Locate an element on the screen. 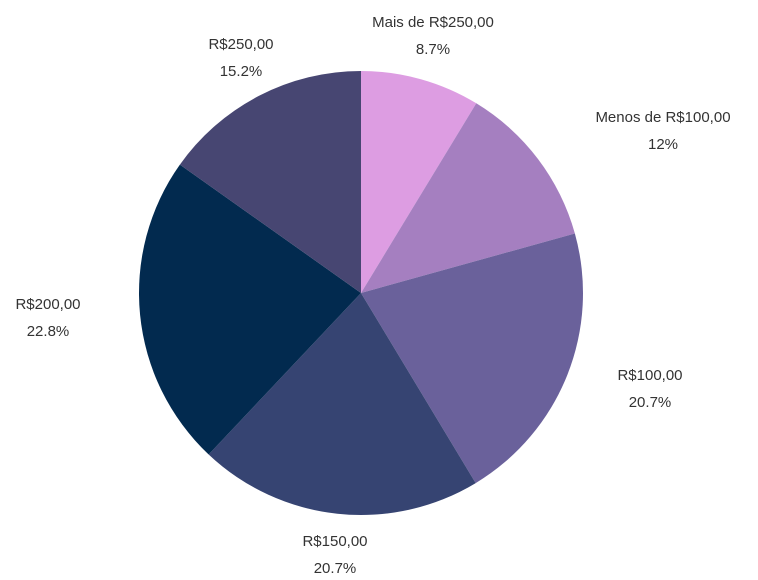 The width and height of the screenshot is (758, 580). slice-value-label: 12% is located at coordinates (663, 144).